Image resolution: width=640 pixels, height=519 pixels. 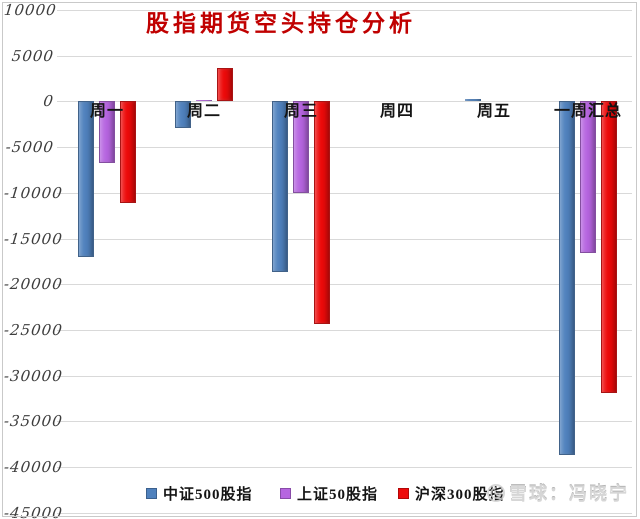 What do you see at coordinates (29, 147) in the screenshot?
I see `y-tick-label: -5000` at bounding box center [29, 147].